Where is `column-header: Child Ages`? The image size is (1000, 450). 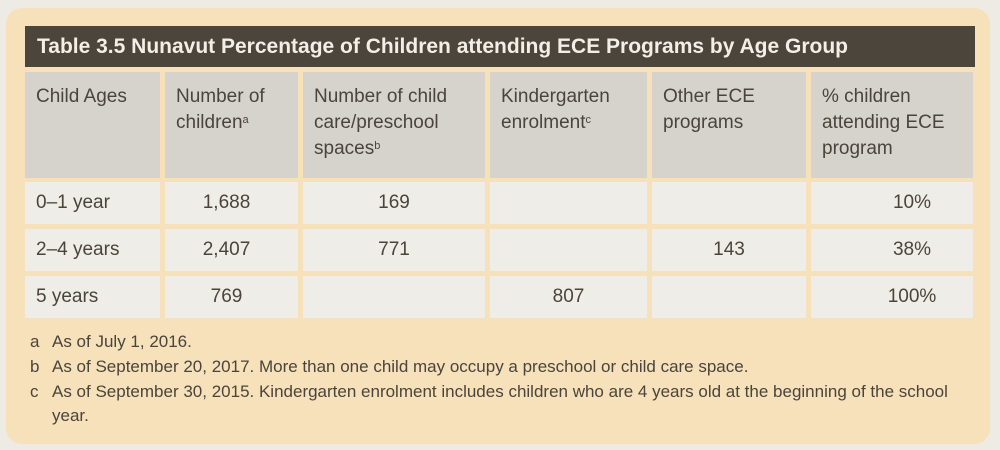
column-header: Child Ages is located at coordinates (92, 125).